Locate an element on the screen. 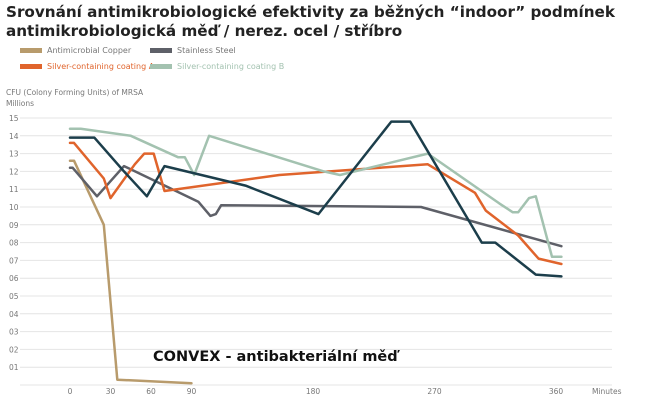  legend-label: Silver-containing coating A is located at coordinates (101, 66).